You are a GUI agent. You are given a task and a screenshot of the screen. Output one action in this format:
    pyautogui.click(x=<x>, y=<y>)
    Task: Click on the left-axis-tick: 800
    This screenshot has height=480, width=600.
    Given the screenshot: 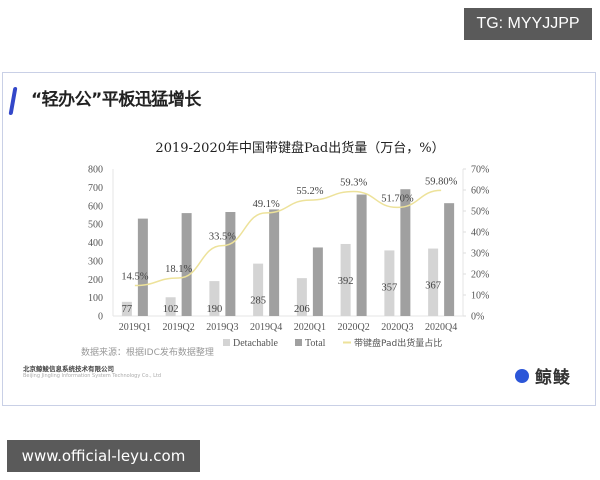 What is the action you would take?
    pyautogui.click(x=95, y=170)
    